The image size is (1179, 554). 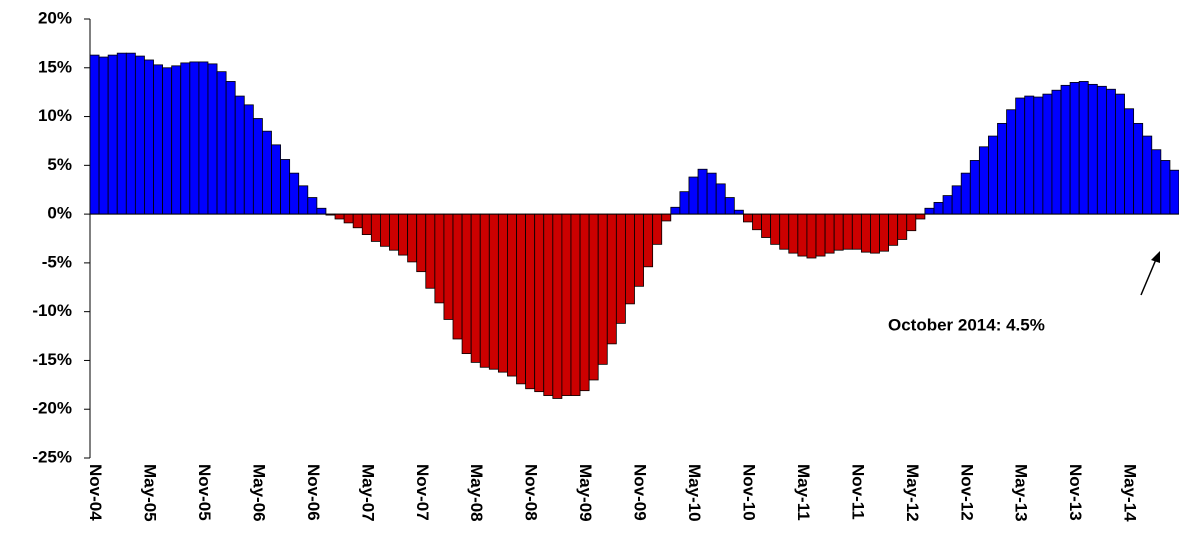 What do you see at coordinates (1021, 493) in the screenshot?
I see `x-tick-label: May-13` at bounding box center [1021, 493].